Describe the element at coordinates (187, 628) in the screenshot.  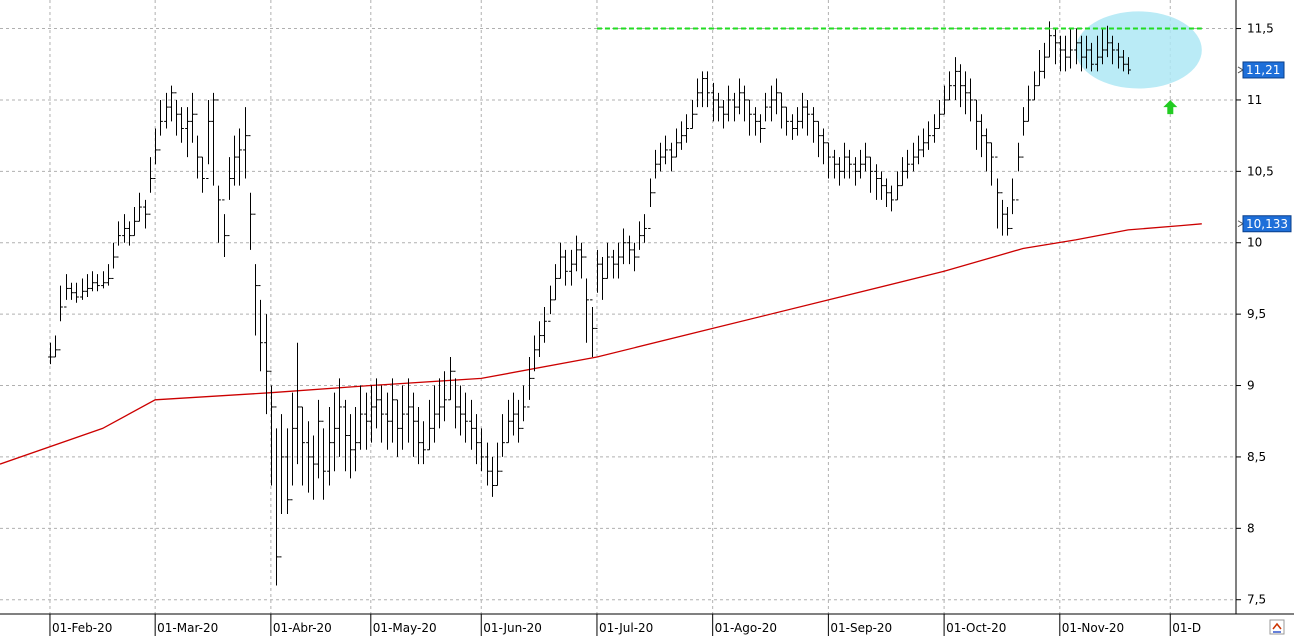
I see `x-tick-label: 01-Mar-20` at that location.